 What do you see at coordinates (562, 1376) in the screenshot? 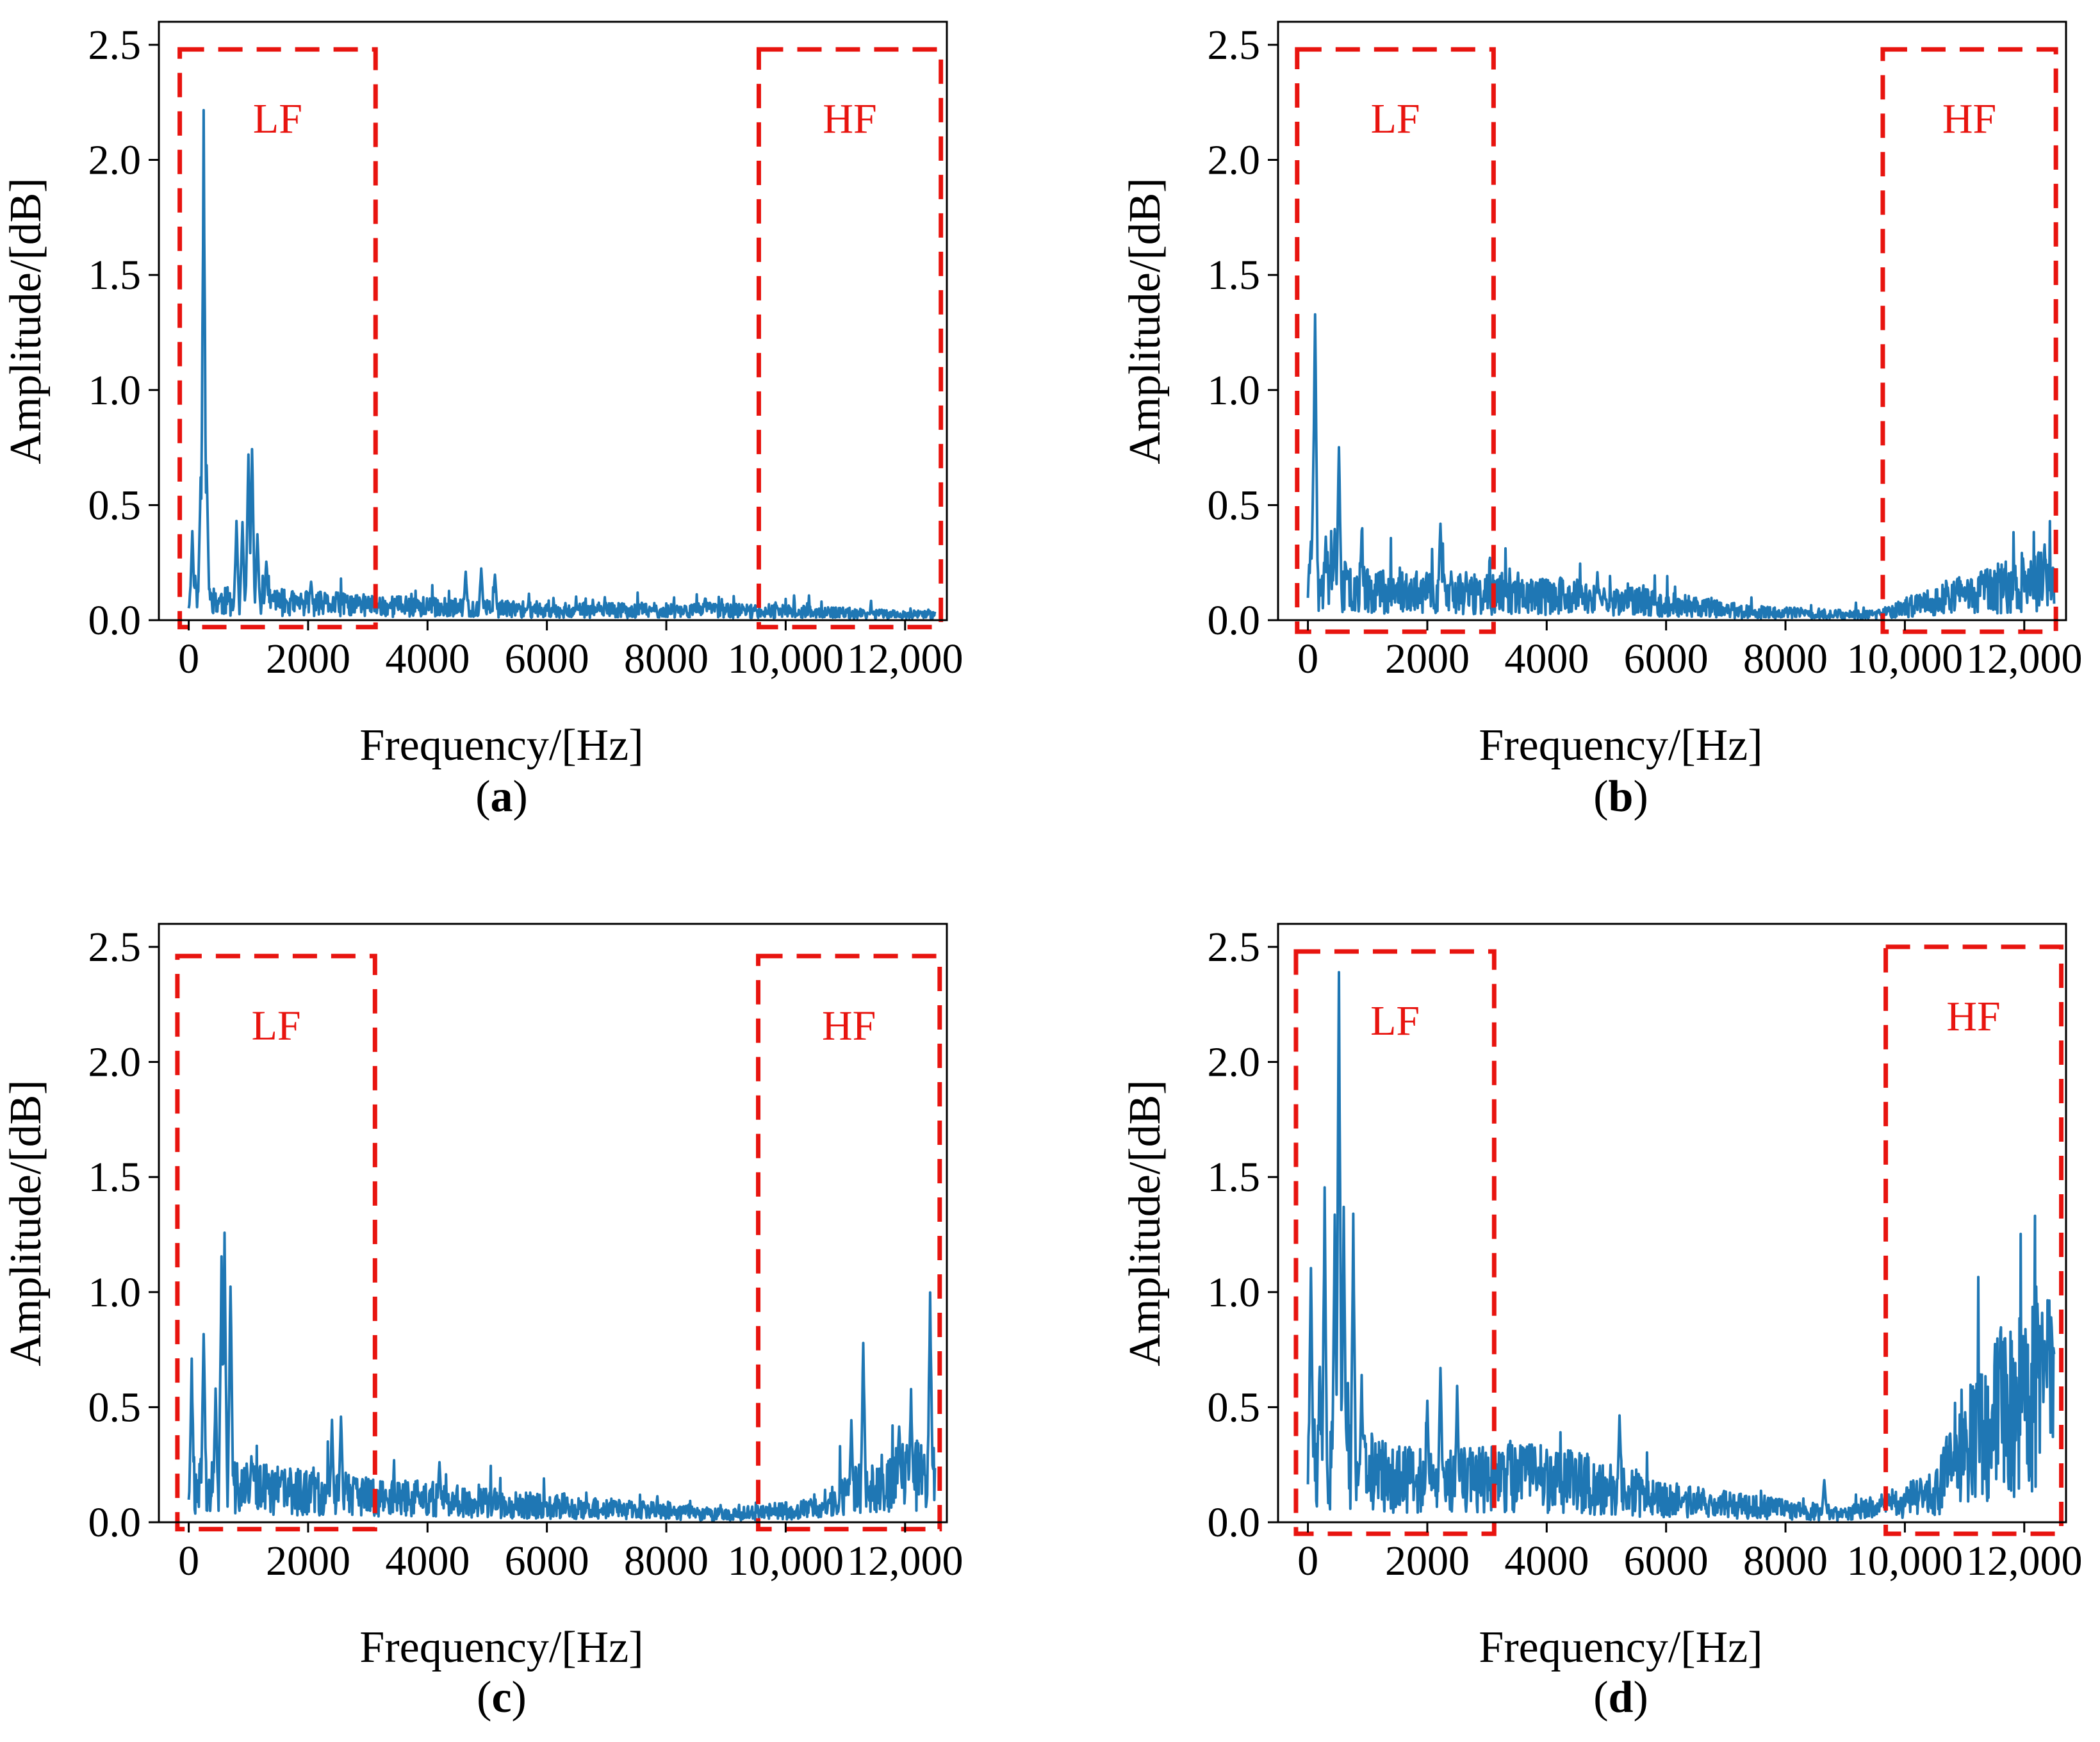
I see `spectrum-series-c` at bounding box center [562, 1376].